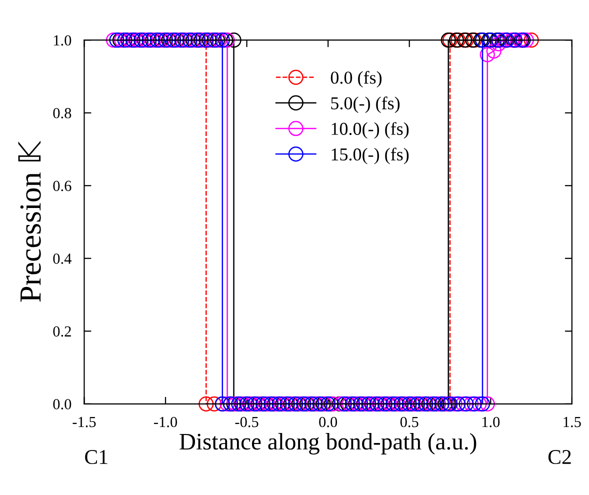 The width and height of the screenshot is (589, 495). I want to click on x-tick-label: 1.0, so click(491, 422).